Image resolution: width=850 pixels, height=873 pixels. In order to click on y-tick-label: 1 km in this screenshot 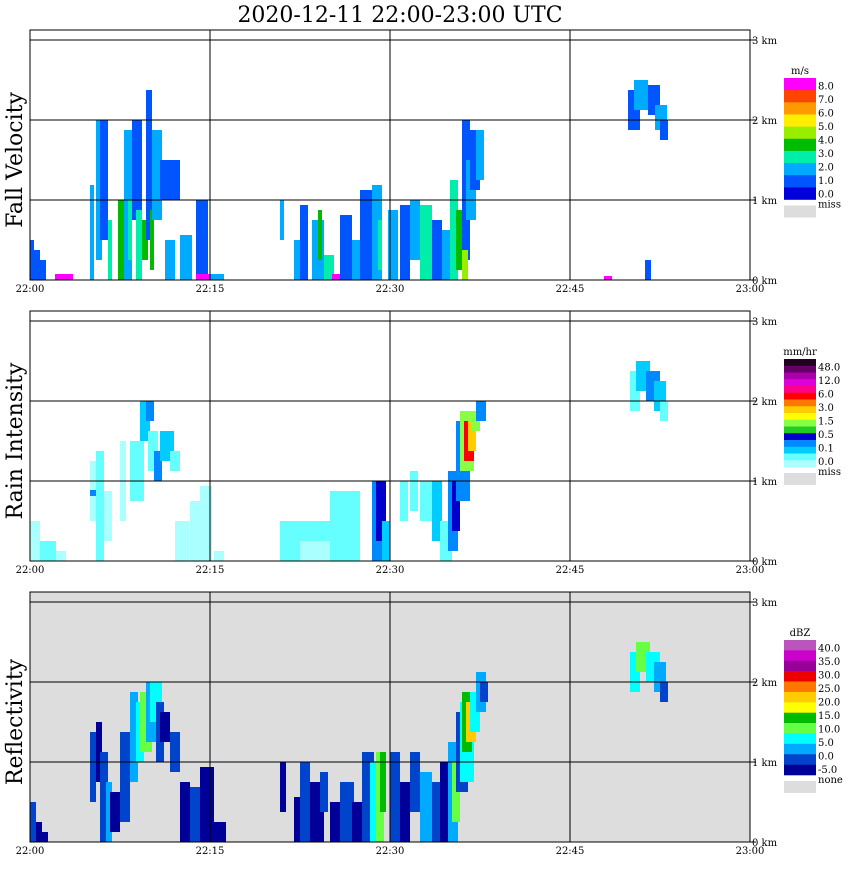, I will do `click(765, 482)`.